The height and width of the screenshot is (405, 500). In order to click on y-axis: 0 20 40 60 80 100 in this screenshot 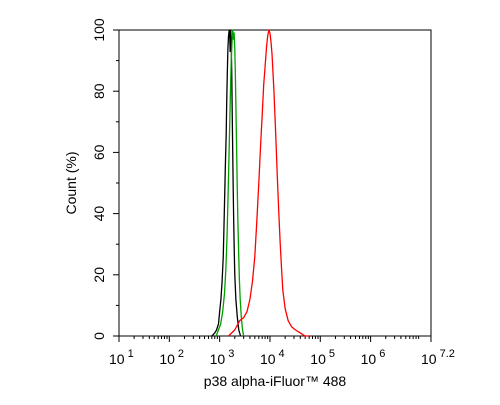, I will do `click(105, 179)`.